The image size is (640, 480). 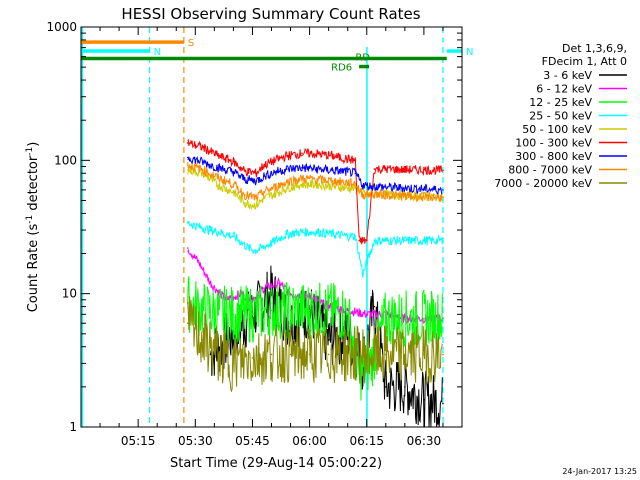 What do you see at coordinates (276, 463) in the screenshot?
I see `x-axis-label: Start Time (29-Aug-14 05:00:22)` at bounding box center [276, 463].